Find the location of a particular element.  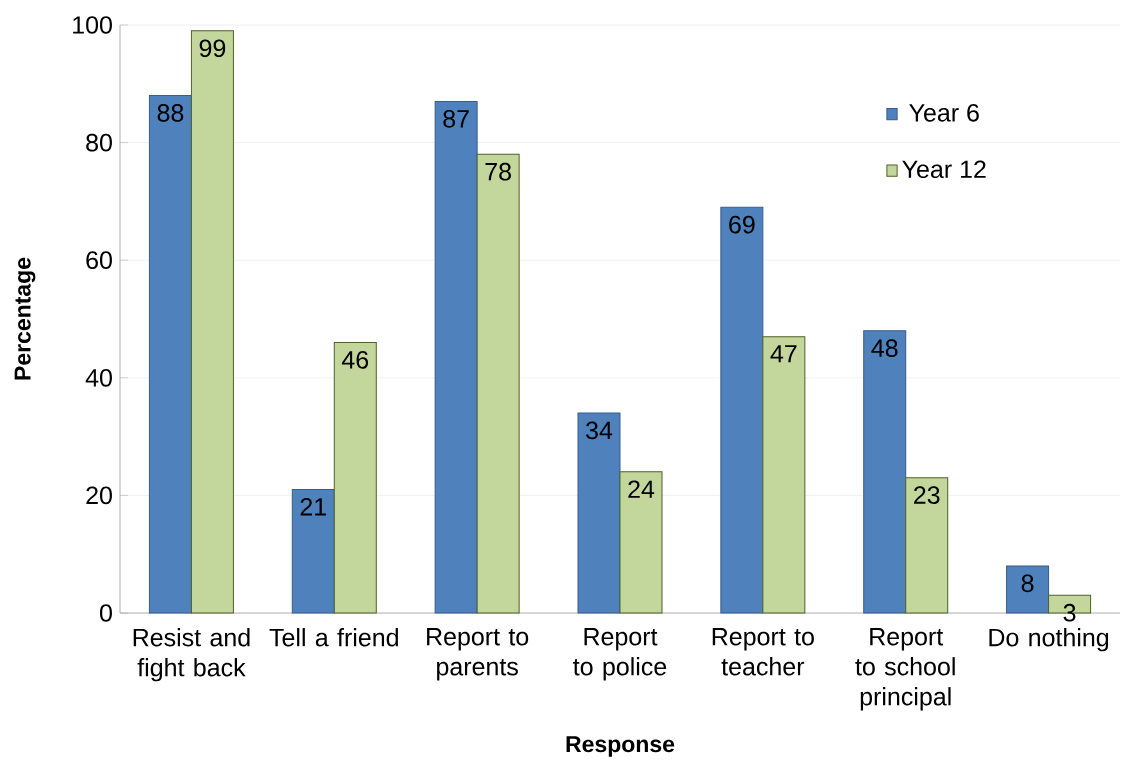

data-label: 88 is located at coordinates (170, 113).